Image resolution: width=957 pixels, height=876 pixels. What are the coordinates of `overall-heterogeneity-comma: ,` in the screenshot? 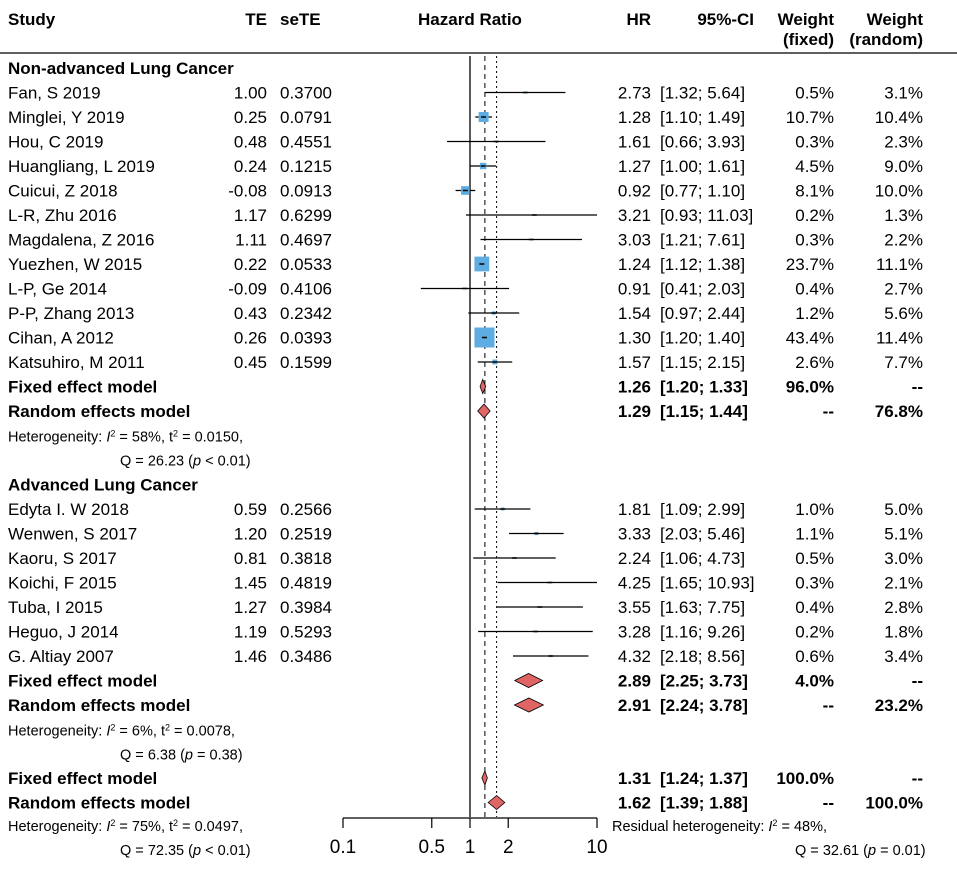 It's located at (241, 827).